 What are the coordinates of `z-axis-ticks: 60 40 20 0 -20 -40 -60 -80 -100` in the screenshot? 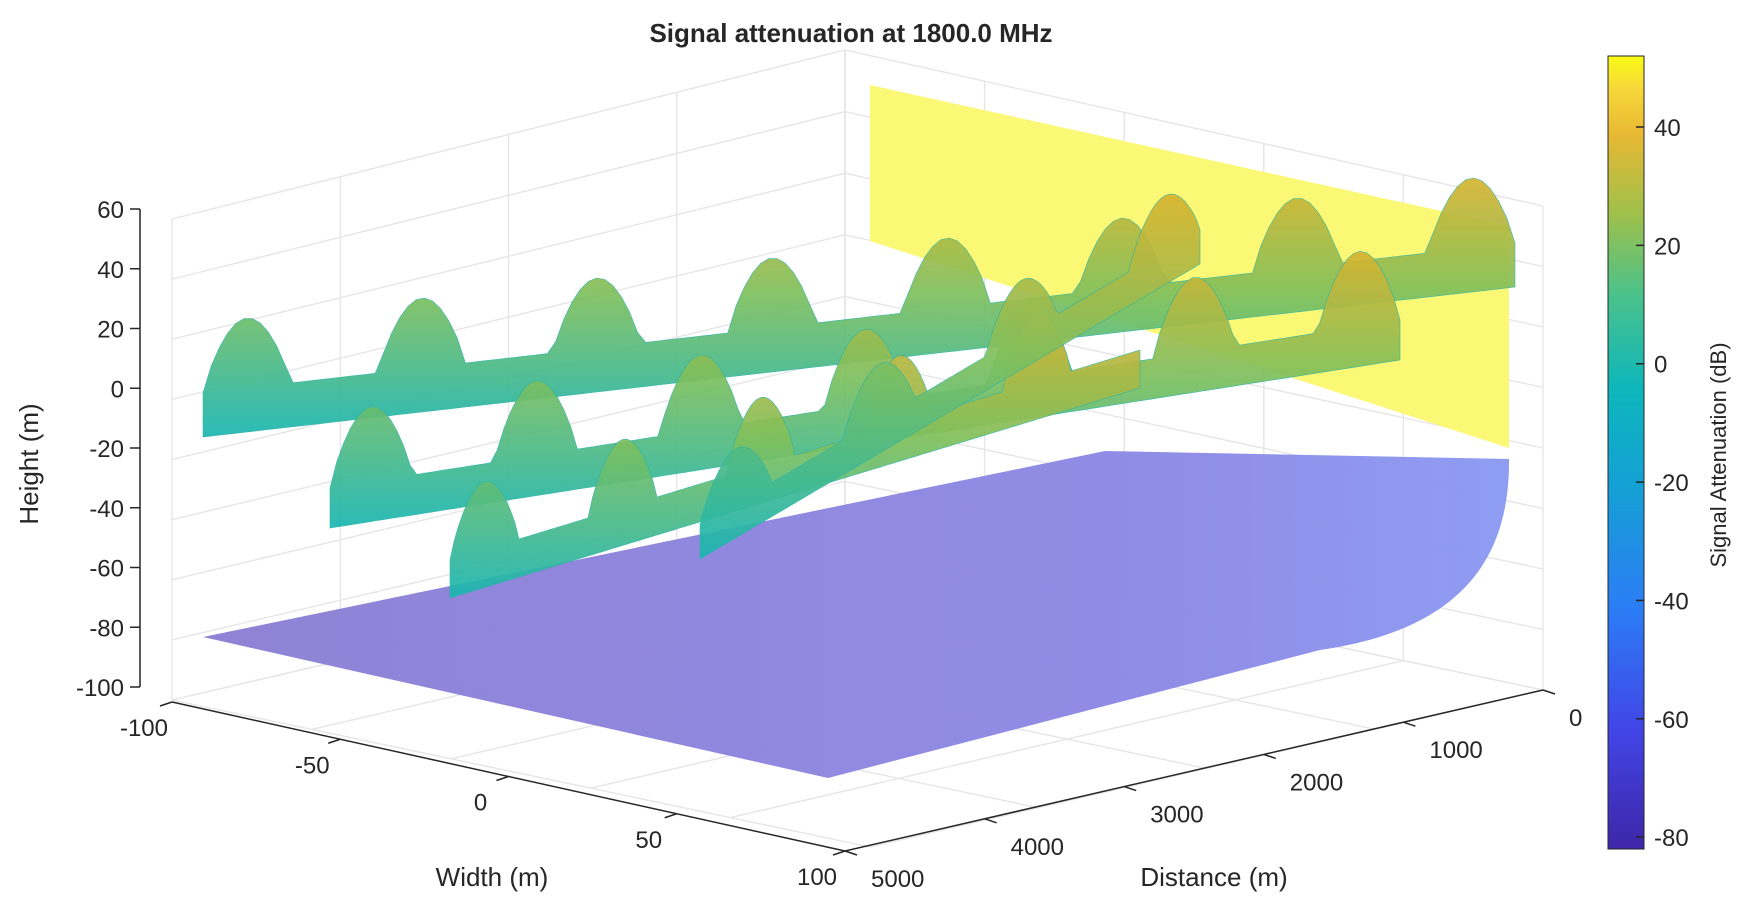 It's located at (108, 449).